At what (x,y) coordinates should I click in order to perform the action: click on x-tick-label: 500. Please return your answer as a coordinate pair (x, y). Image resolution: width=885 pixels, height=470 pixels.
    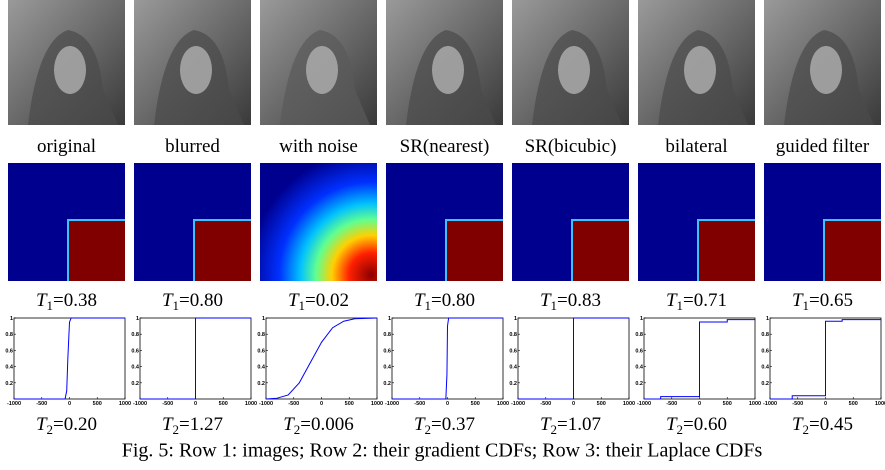
    Looking at the image, I should click on (853, 404).